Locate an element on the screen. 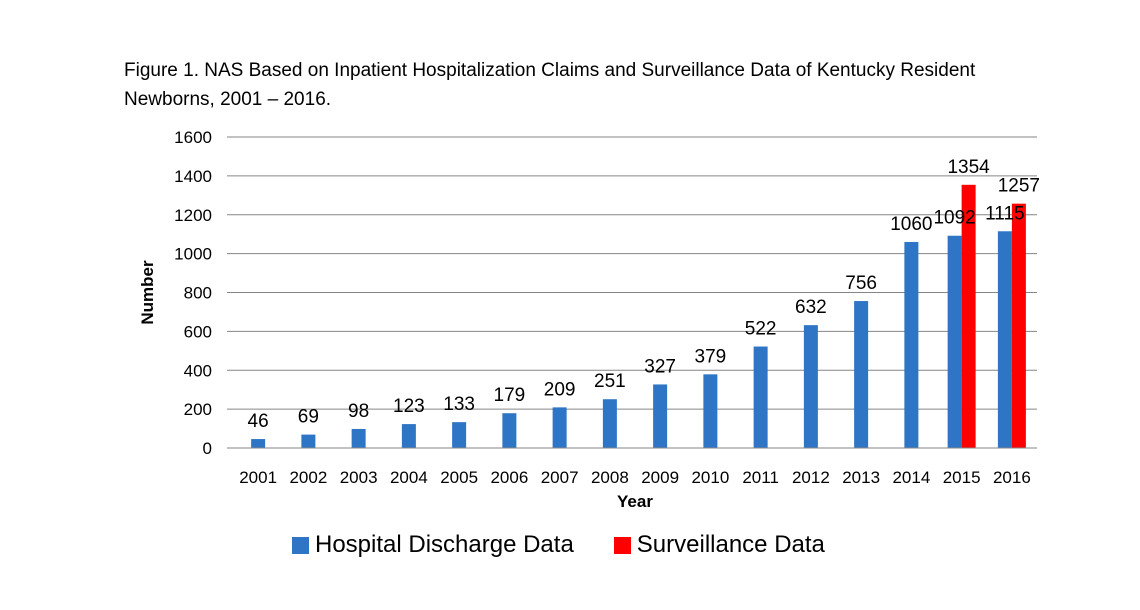 This screenshot has height=610, width=1140. y-tick-label: 1600 is located at coordinates (193, 137).